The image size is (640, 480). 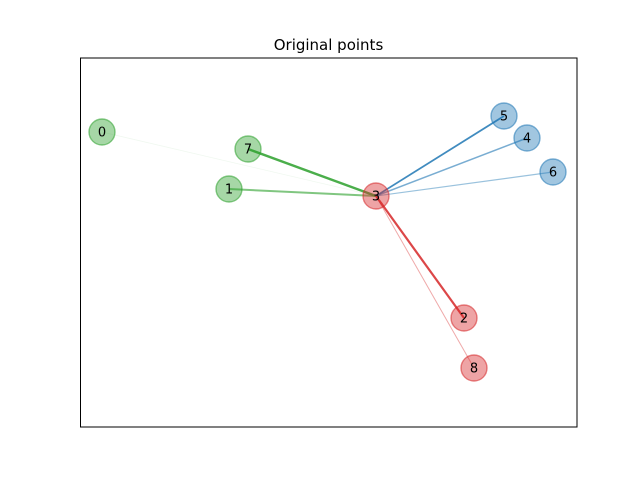 I want to click on node-1: 1, so click(x=229, y=189).